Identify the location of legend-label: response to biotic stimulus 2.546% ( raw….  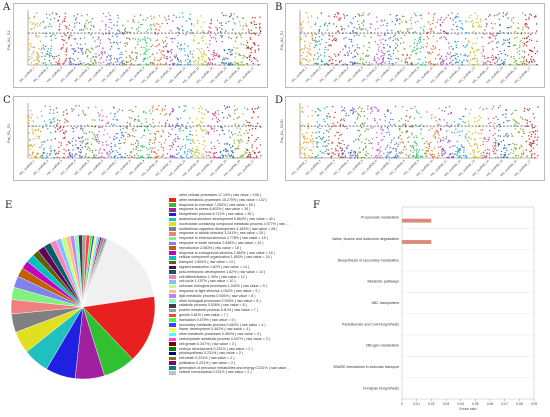
(221, 242).